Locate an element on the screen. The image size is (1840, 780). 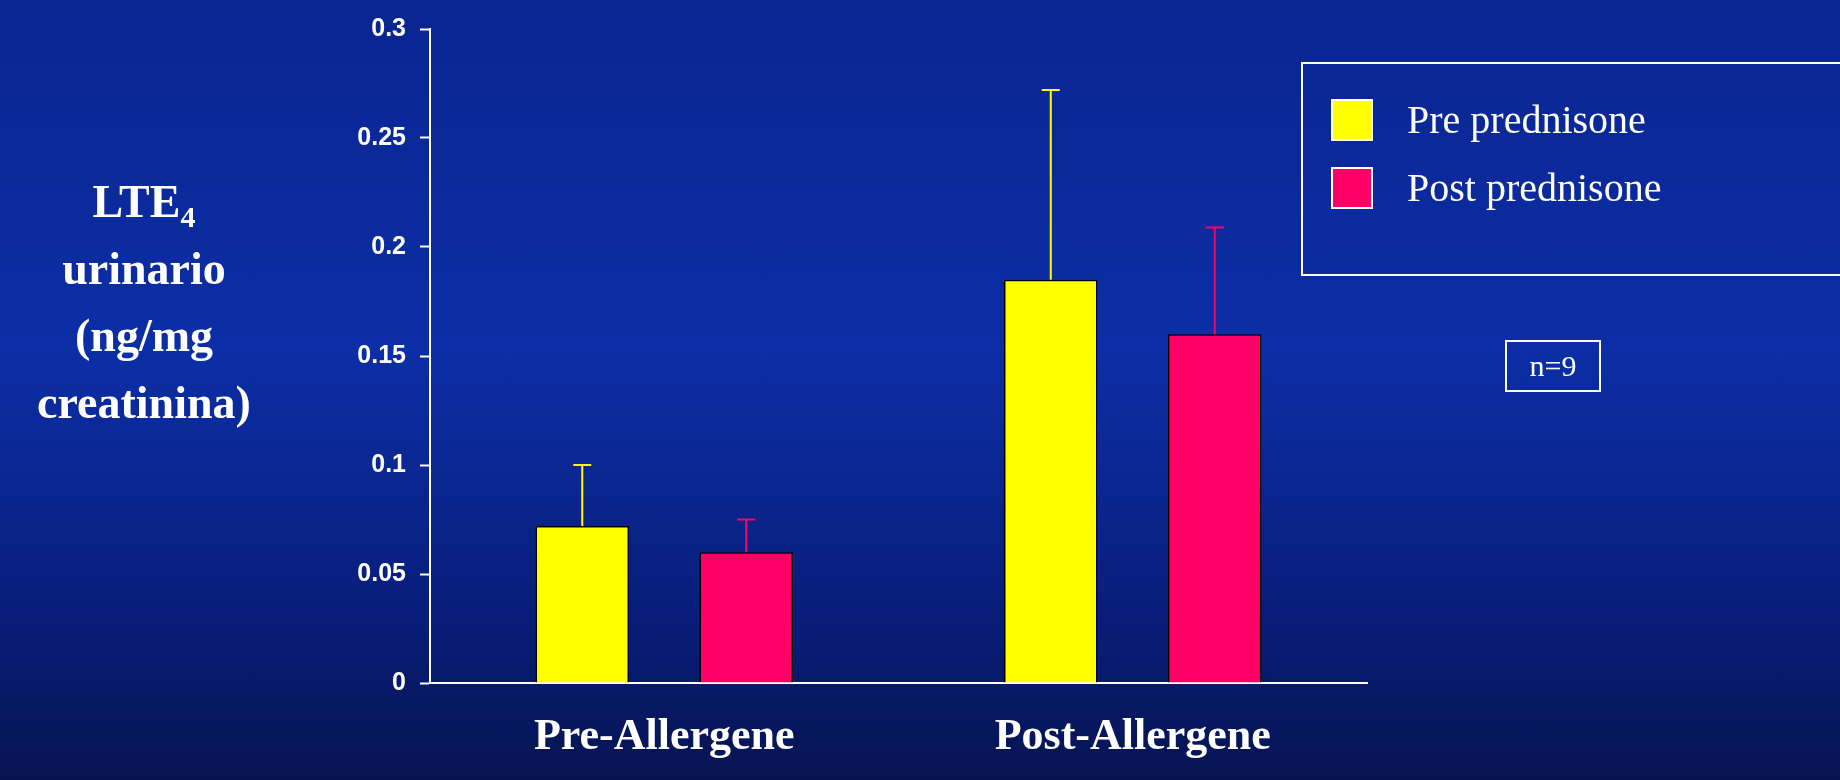
text: Pre prednisone is located at coordinates (1526, 119).